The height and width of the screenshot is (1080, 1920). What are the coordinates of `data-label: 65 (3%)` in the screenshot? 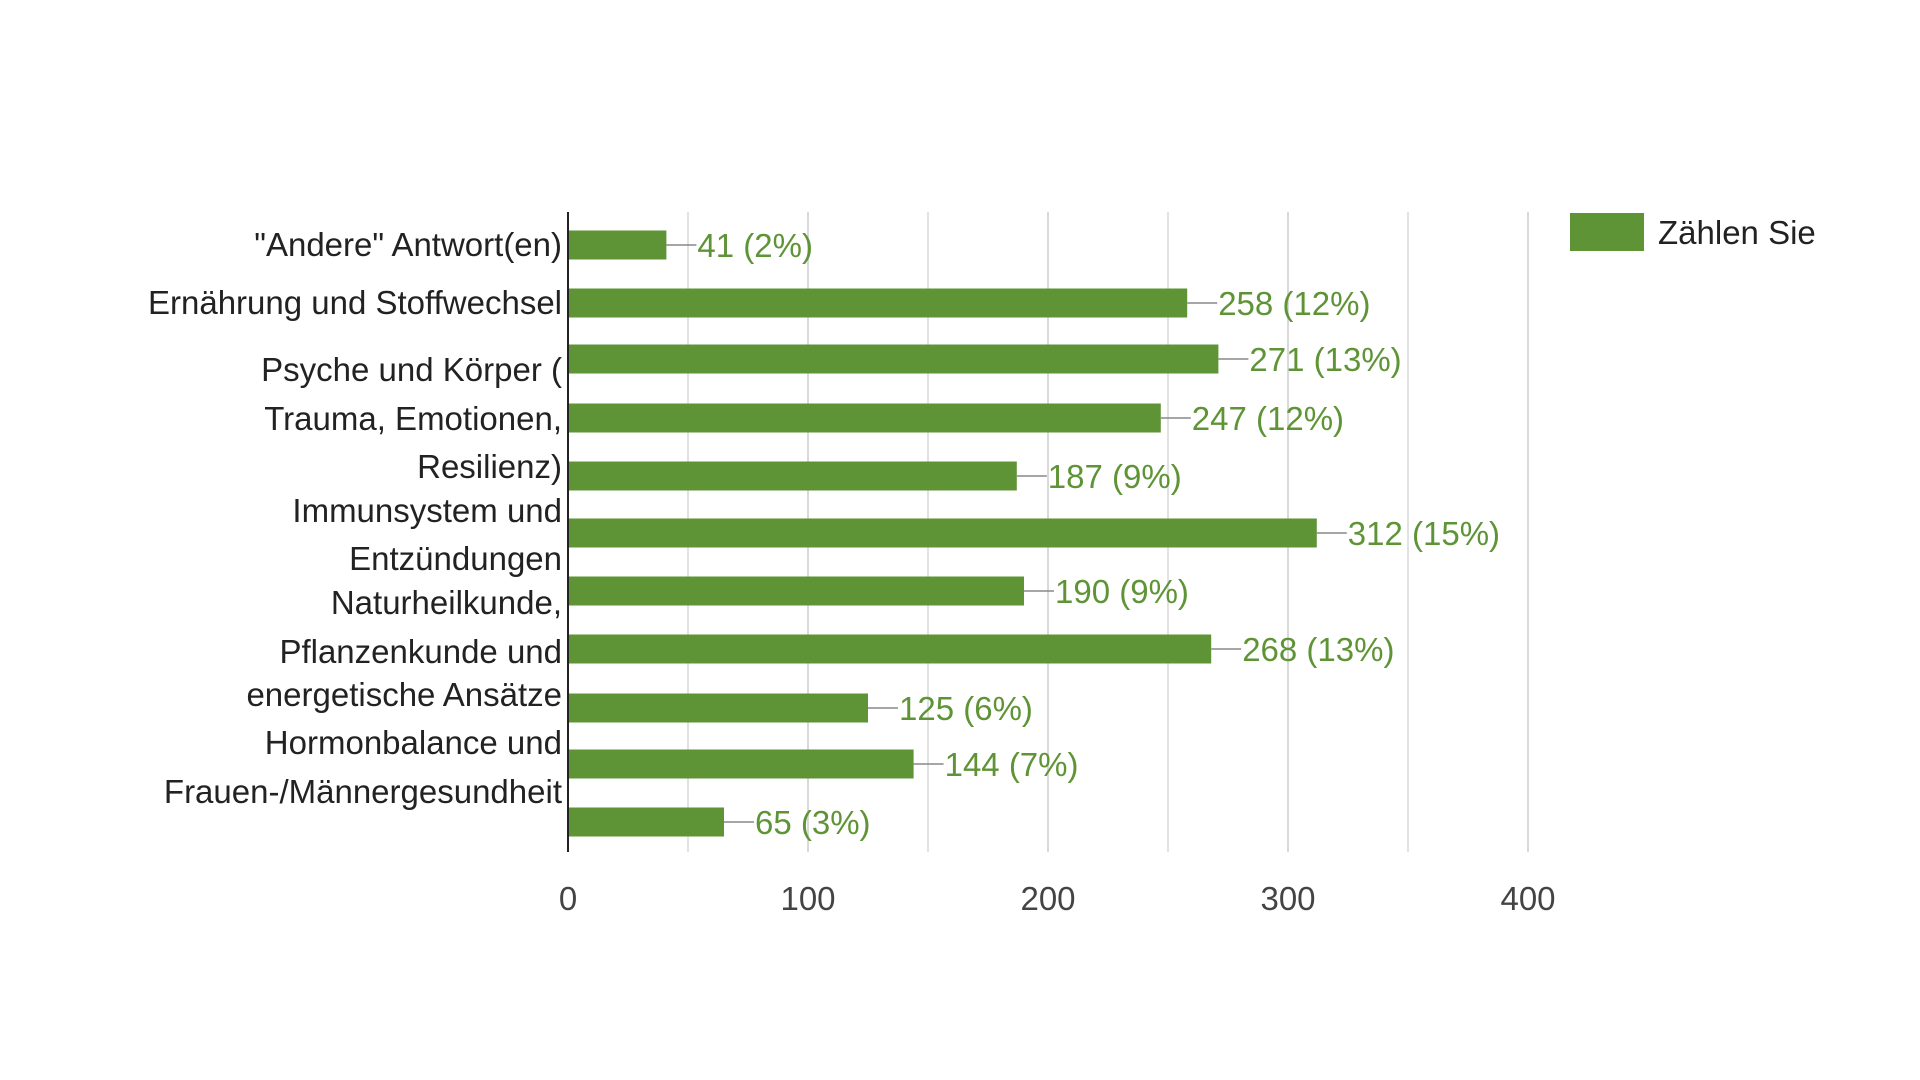 It's located at (813, 822).